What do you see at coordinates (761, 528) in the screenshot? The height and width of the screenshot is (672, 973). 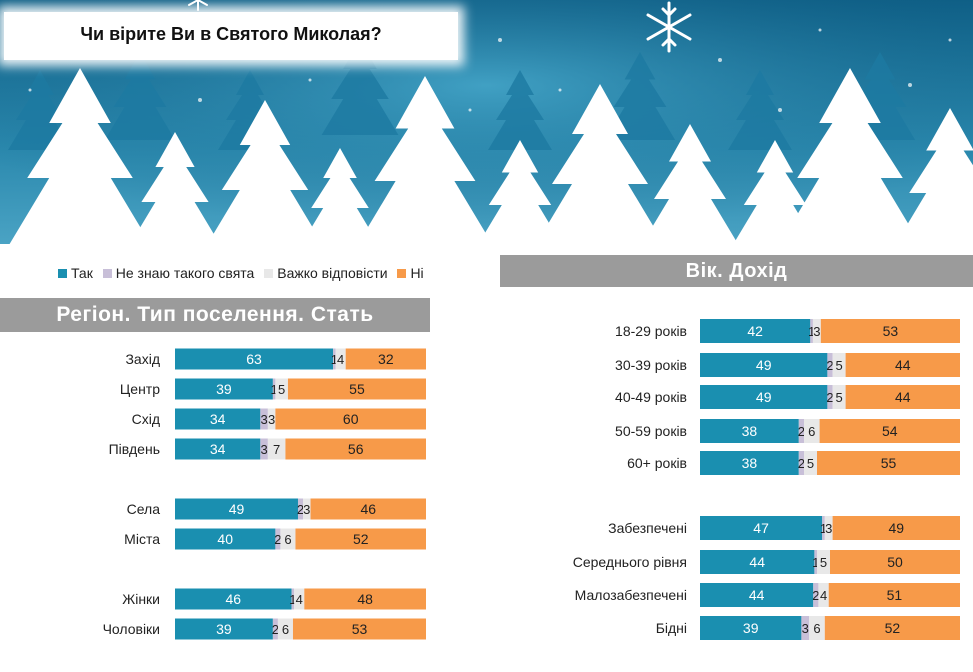 I see `data-label: 47` at bounding box center [761, 528].